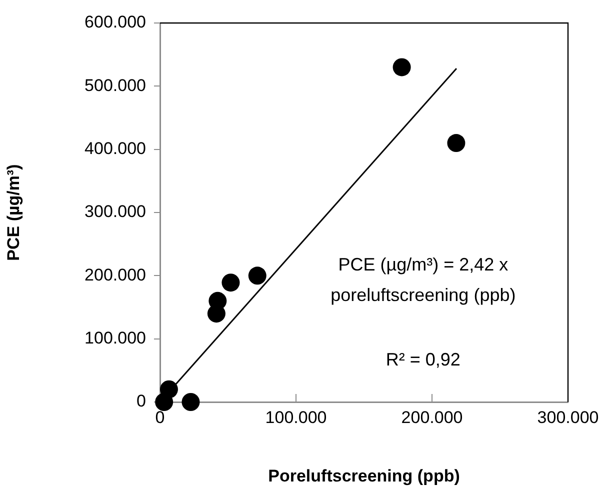 The height and width of the screenshot is (491, 614). What do you see at coordinates (296, 417) in the screenshot?
I see `x-tick-label: 100.000` at bounding box center [296, 417].